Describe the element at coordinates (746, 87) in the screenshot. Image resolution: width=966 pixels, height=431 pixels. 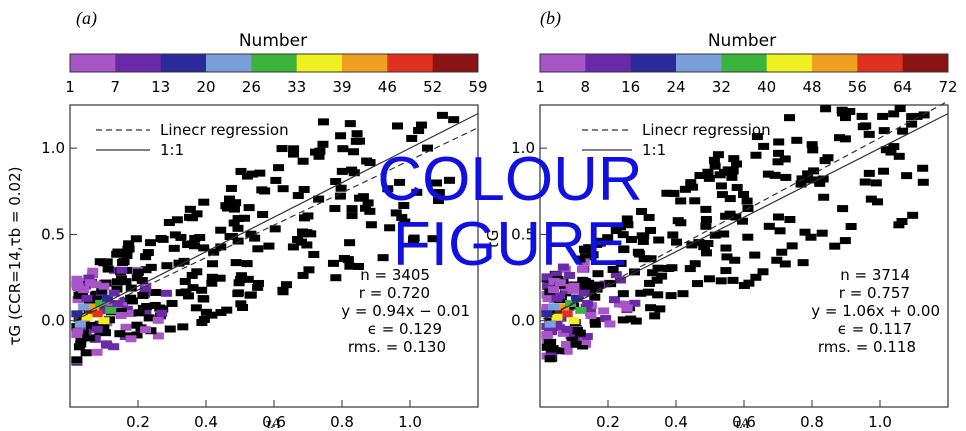
I see `panel-b-colorbar-ticks: 1 8 16 24 32 40 48 56 64 72` at that location.